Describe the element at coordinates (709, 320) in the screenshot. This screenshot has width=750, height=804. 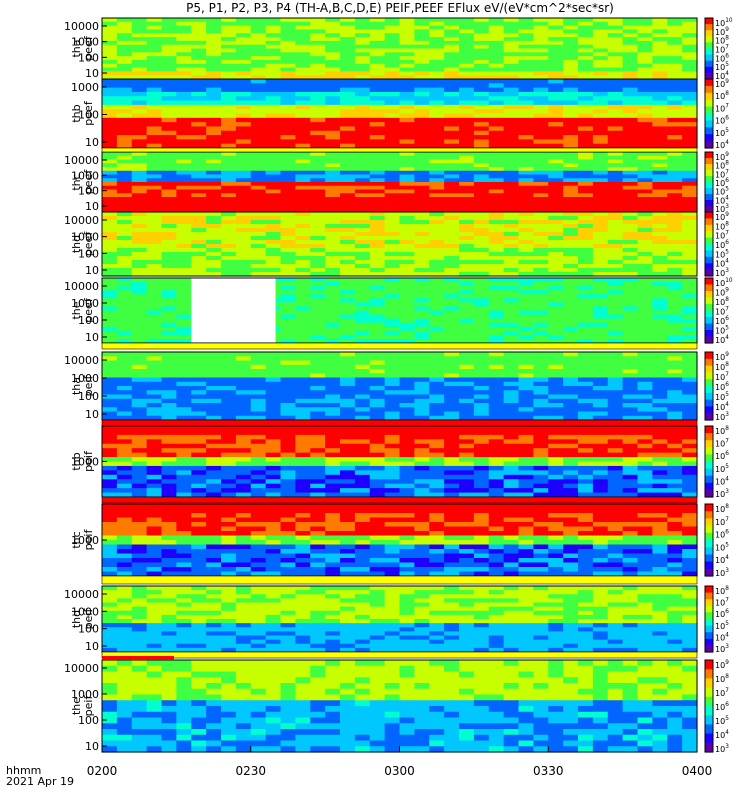
I see `colorbar-segment` at that location.